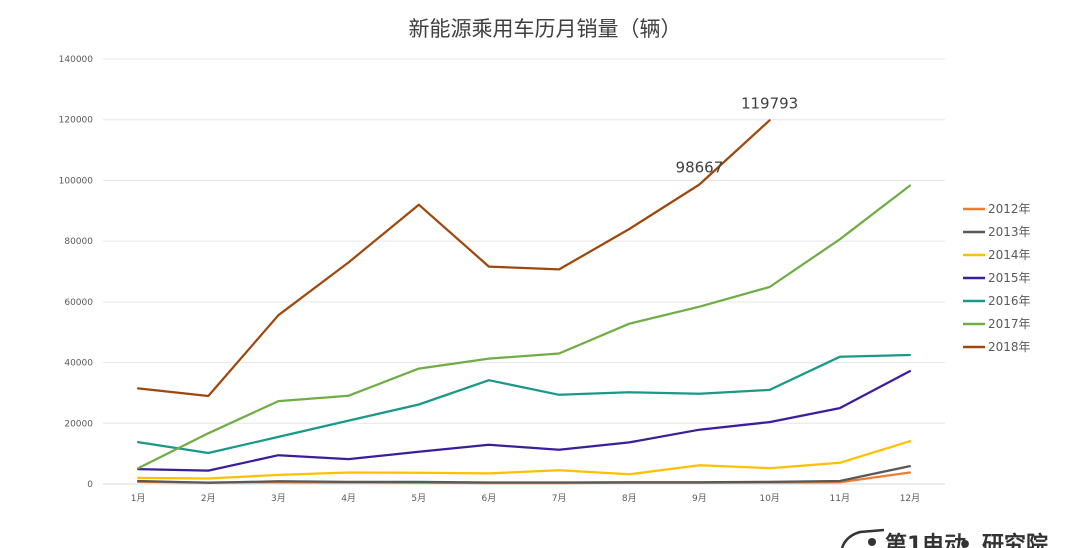 The height and width of the screenshot is (548, 1080). Describe the element at coordinates (769, 498) in the screenshot. I see `x-tick-label: 10月` at that location.